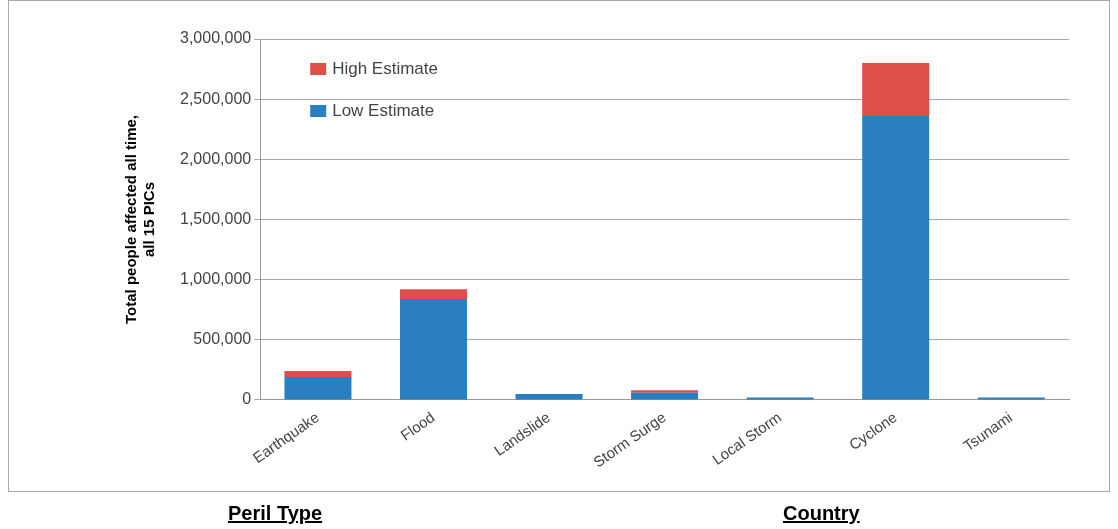 This screenshot has height=529, width=1118. I want to click on y-tick-label: 0, so click(247, 399).